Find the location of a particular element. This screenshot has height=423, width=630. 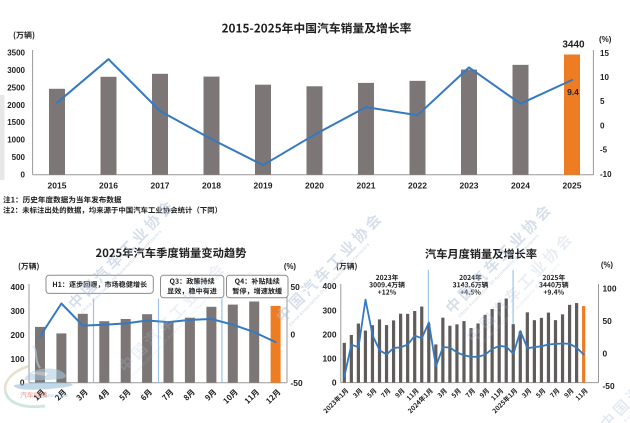

svg-text: 2022 is located at coordinates (417, 186).